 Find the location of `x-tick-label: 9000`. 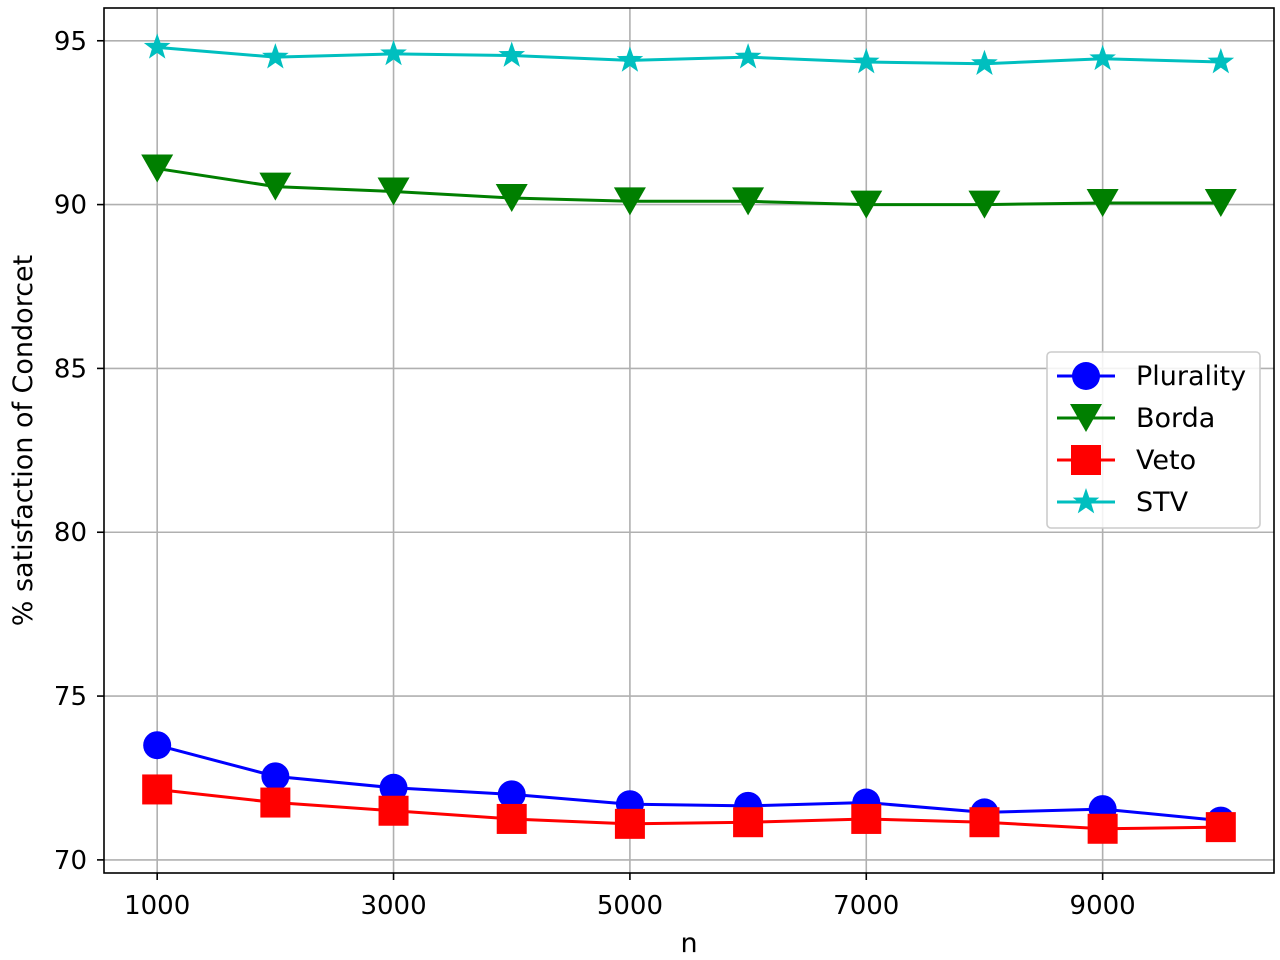

x-tick-label: 9000 is located at coordinates (1103, 906).